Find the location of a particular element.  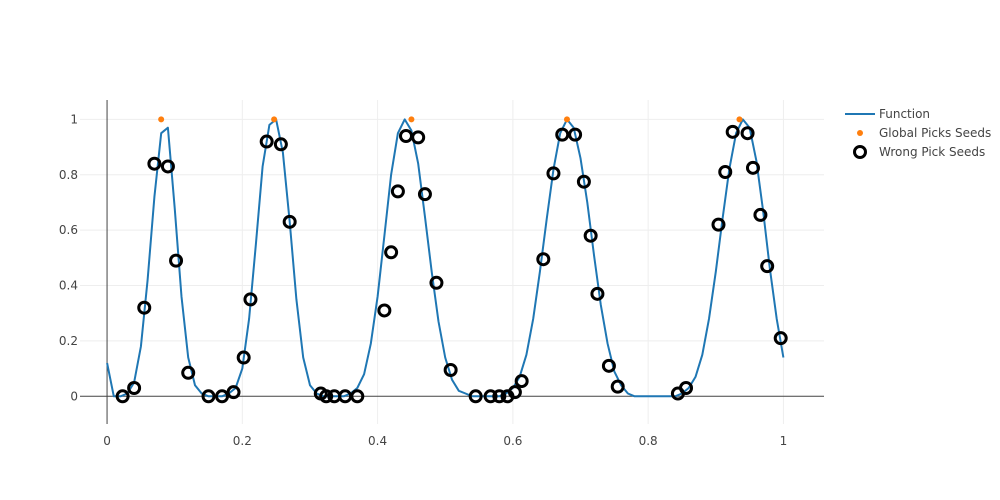

x-tick-label: 0.8 is located at coordinates (648, 441).